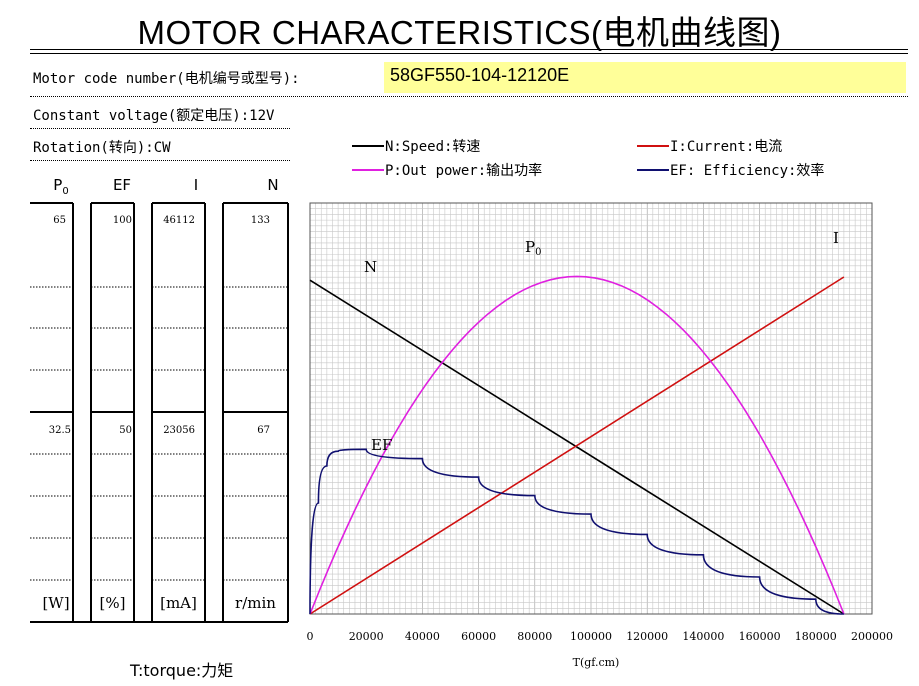 This screenshot has height=686, width=919. I want to click on efficiency-unit: [%], so click(112, 603).